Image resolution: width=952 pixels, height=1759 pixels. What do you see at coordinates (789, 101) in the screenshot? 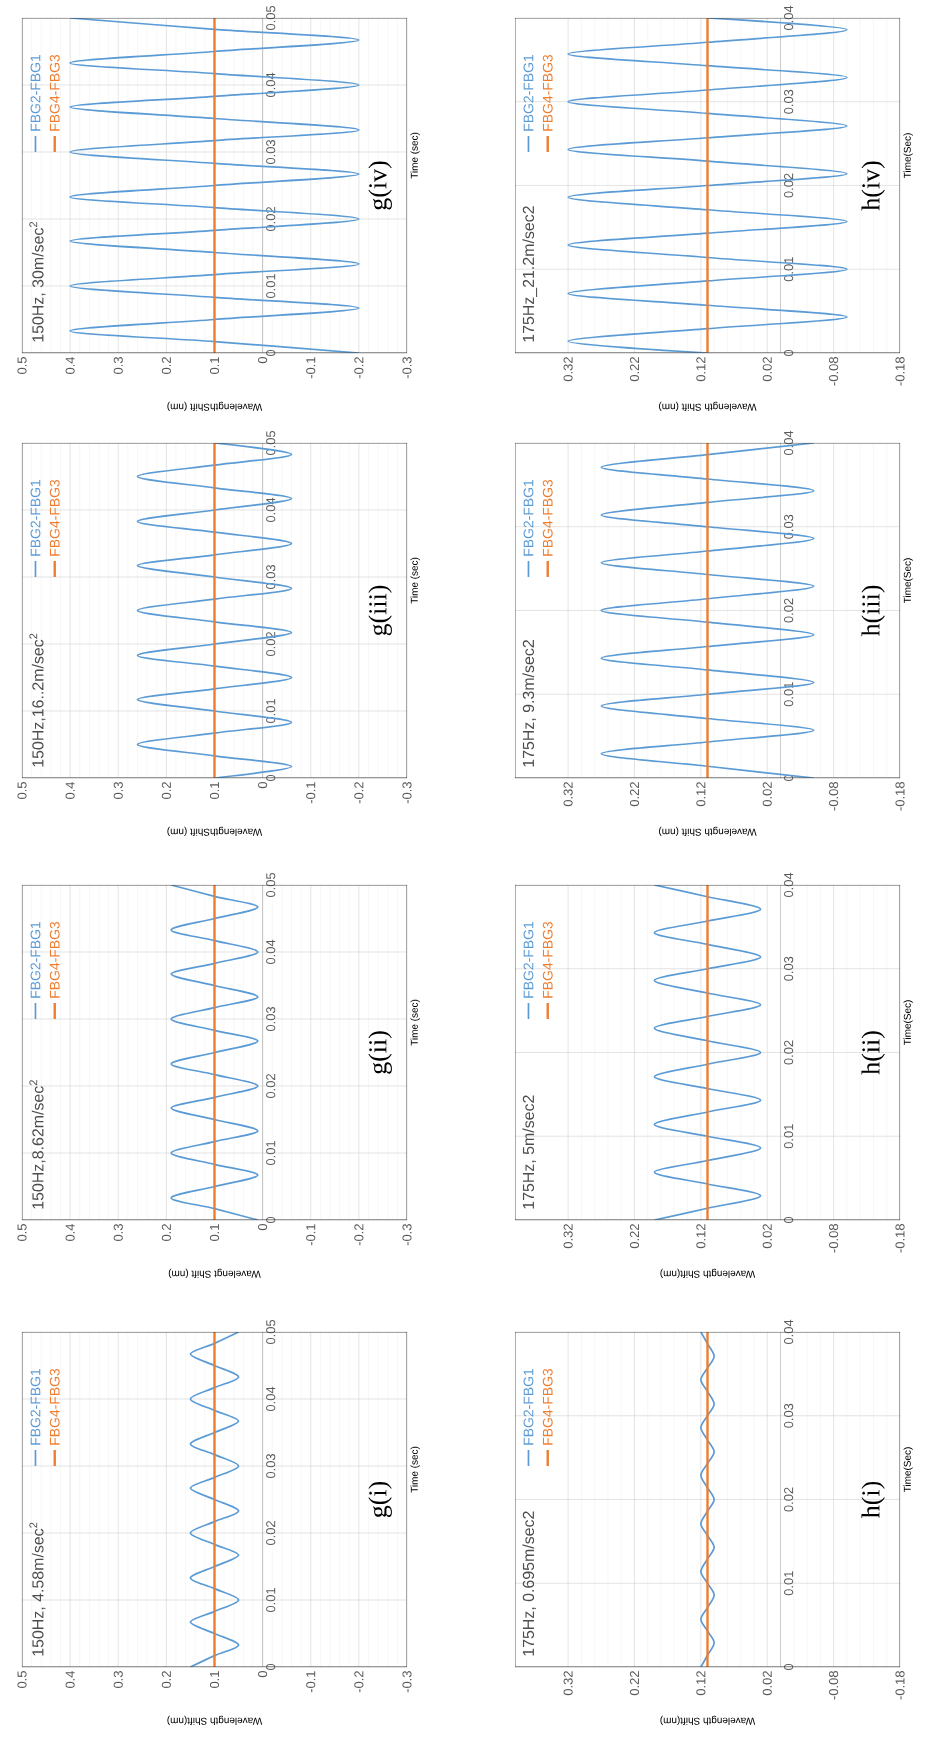
I see `y-tick-label: 0.03` at bounding box center [789, 101].